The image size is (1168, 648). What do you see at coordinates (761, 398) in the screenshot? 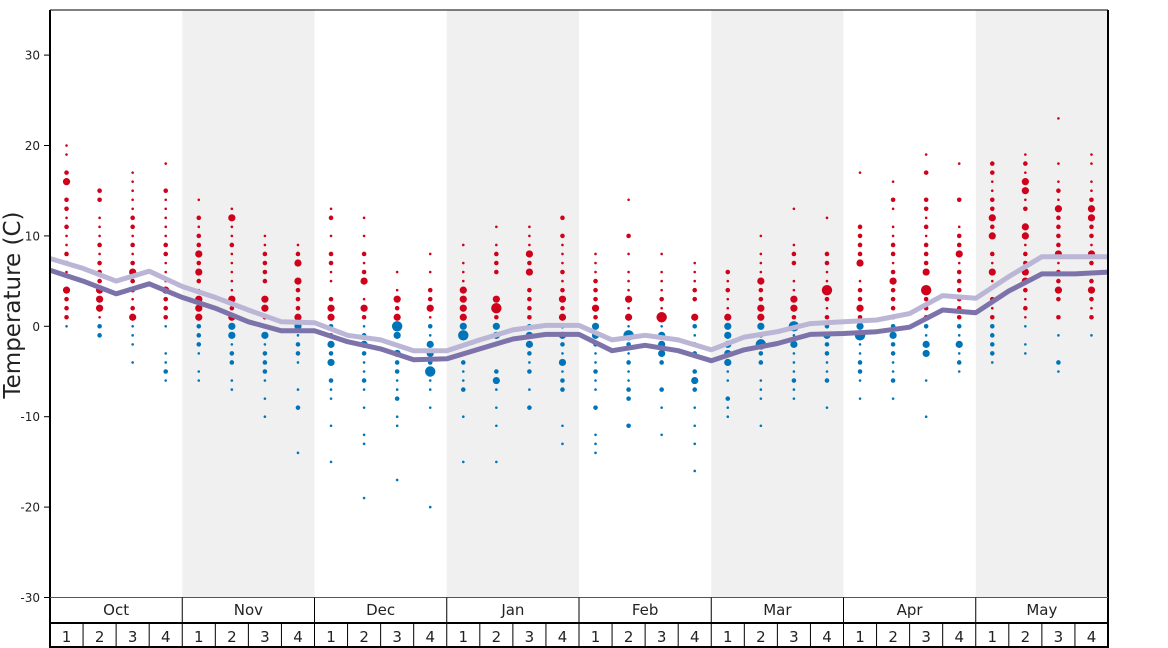
I see `dot-mar-w2--8` at bounding box center [761, 398].